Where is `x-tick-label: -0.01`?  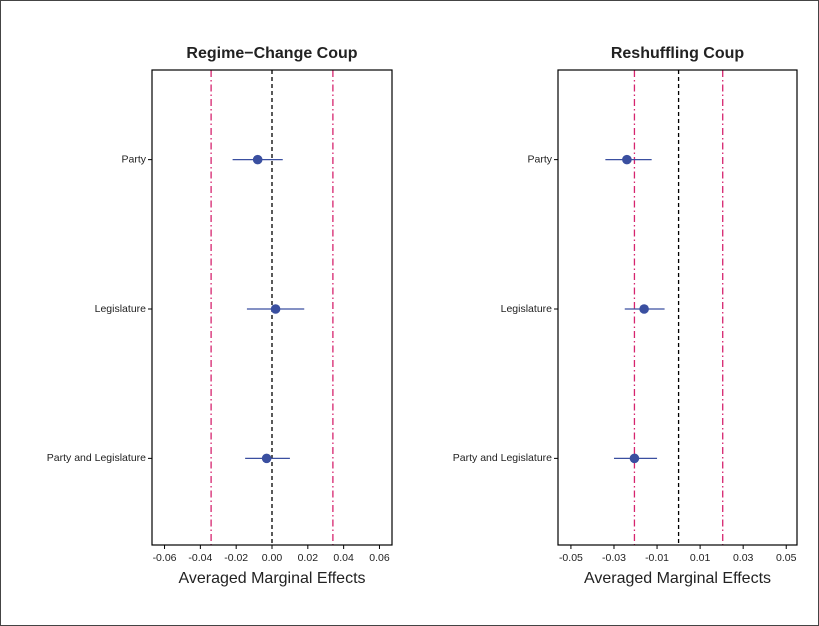
x-tick-label: -0.01 is located at coordinates (657, 558).